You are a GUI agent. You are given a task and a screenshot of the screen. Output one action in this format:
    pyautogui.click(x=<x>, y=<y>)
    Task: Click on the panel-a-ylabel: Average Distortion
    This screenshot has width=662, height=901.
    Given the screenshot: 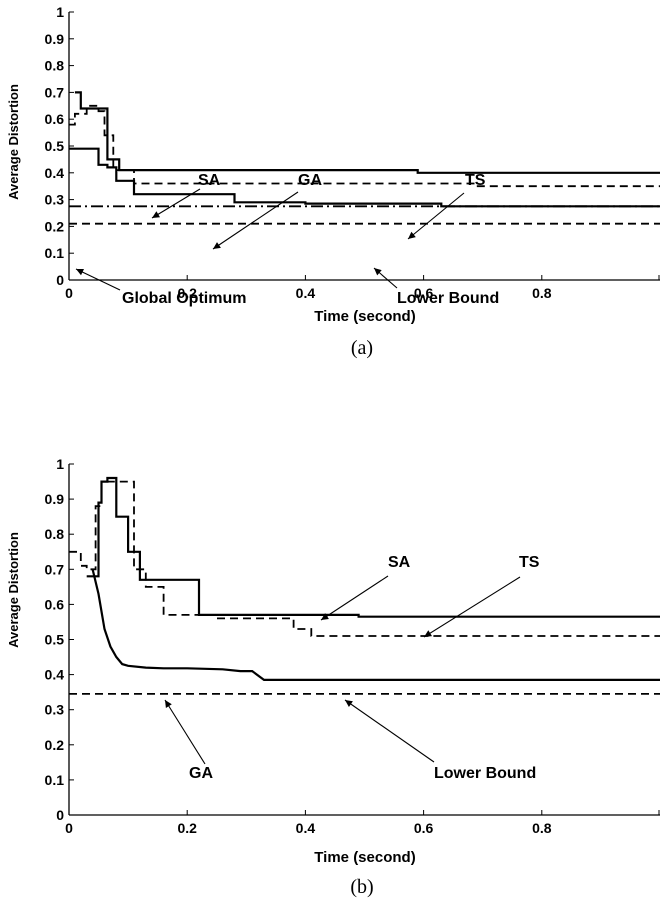 What is the action you would take?
    pyautogui.click(x=13, y=142)
    